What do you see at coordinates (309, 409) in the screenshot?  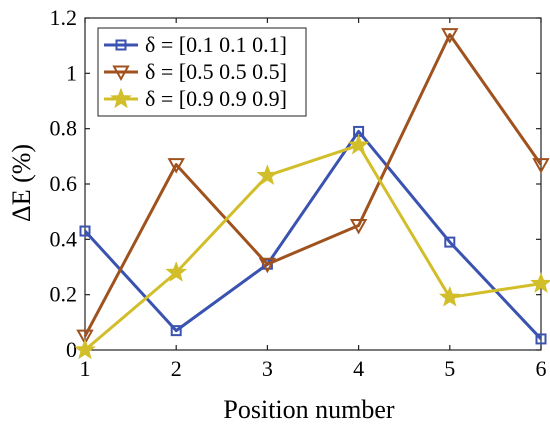 I see `x-axis-title: Position number` at bounding box center [309, 409].